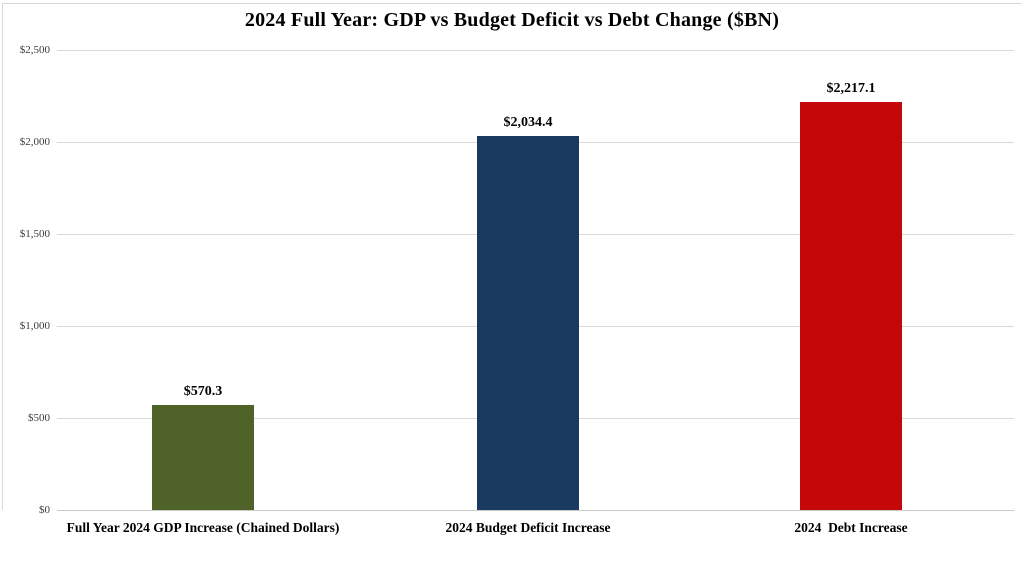  What do you see at coordinates (34, 50) in the screenshot?
I see `y-tick-label: $2,500` at bounding box center [34, 50].